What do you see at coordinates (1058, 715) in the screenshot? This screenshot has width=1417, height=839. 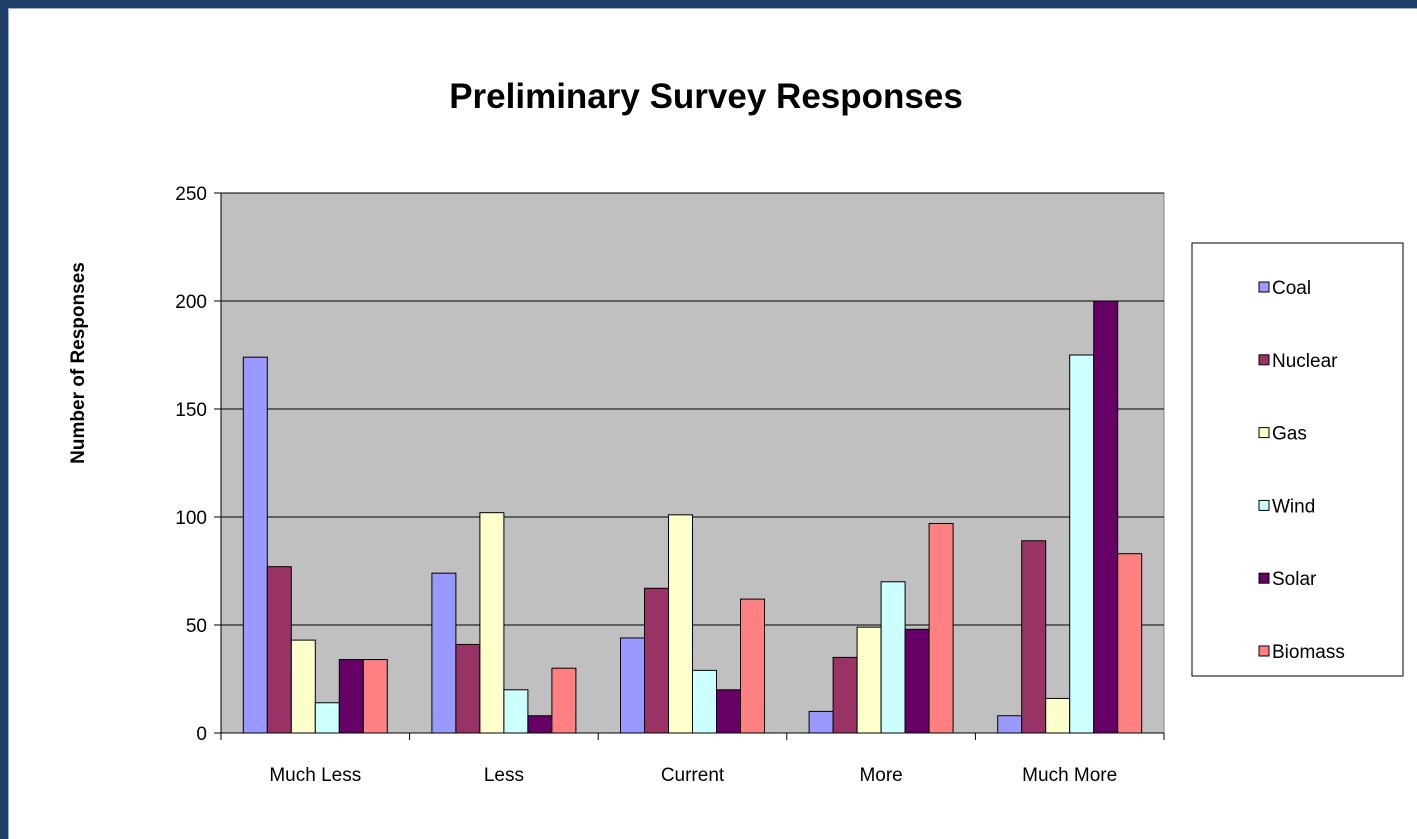 I see `bar-gas-much-more` at bounding box center [1058, 715].